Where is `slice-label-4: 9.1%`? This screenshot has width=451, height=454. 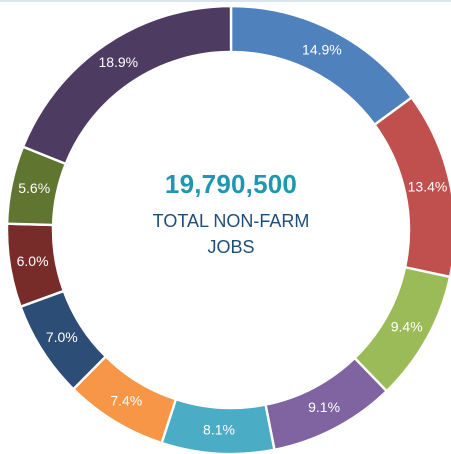 slice-label-4: 9.1% is located at coordinates (324, 407).